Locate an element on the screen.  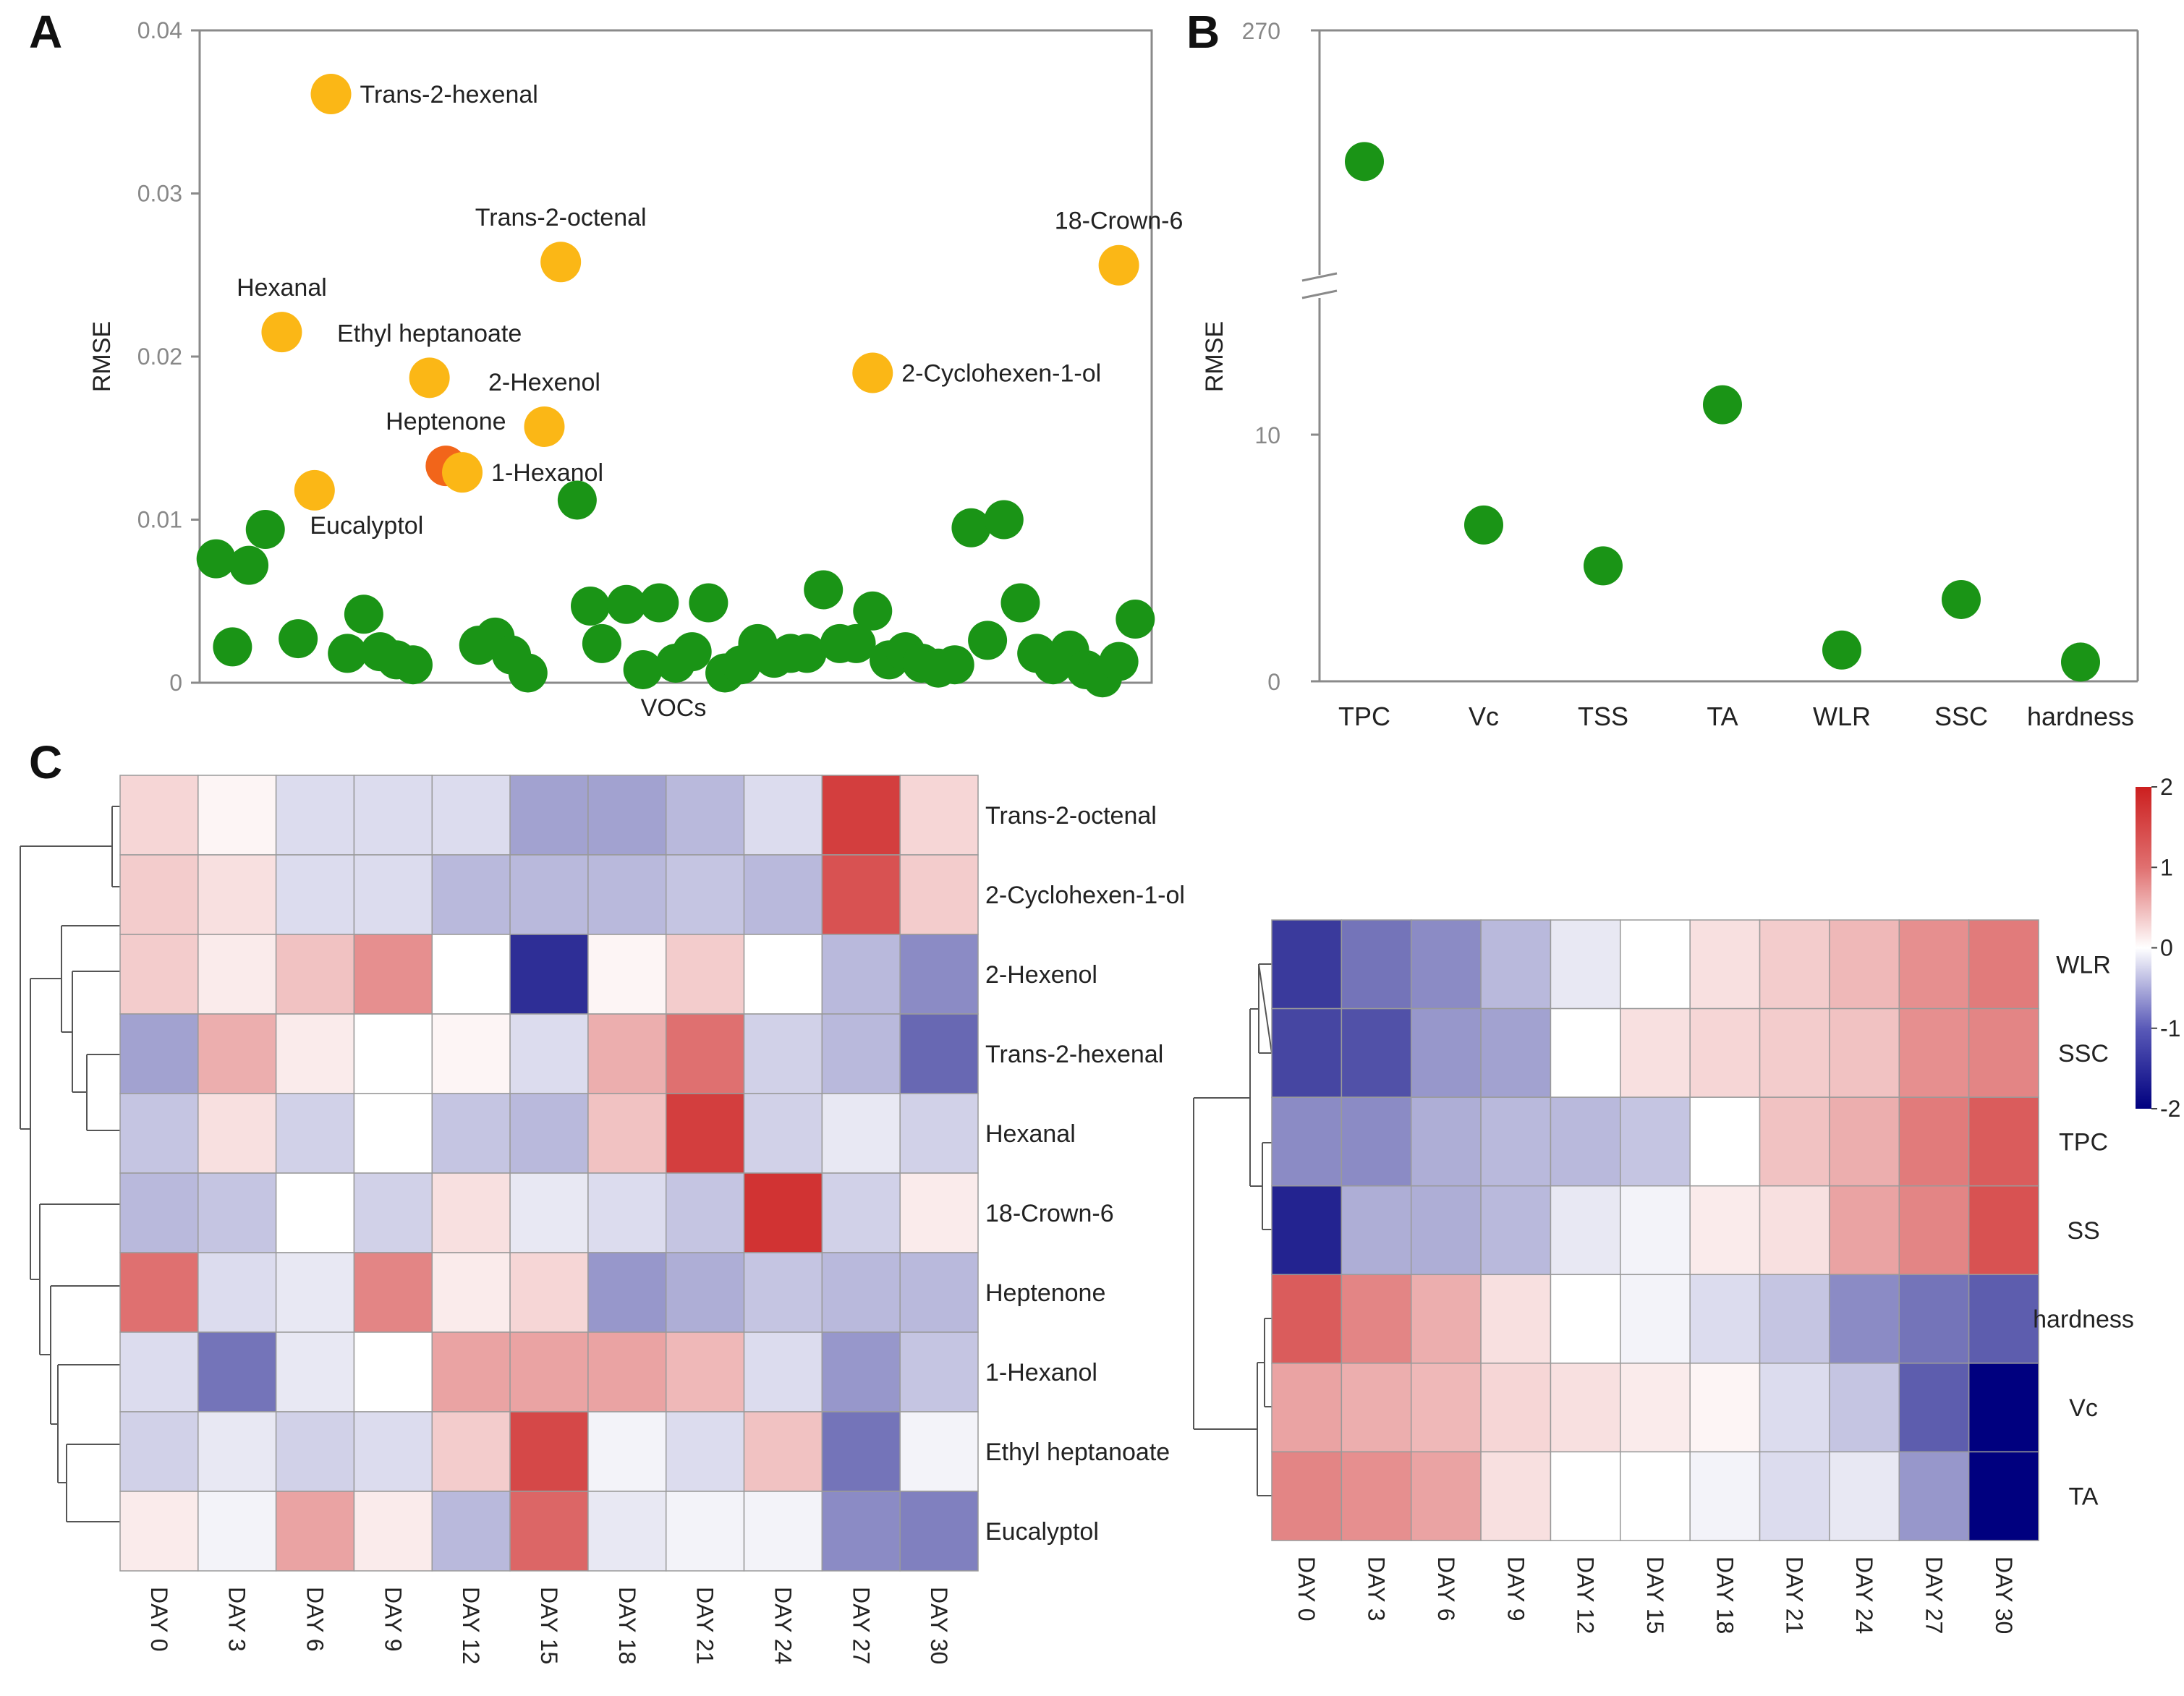
right-heatmap is located at coordinates (1655, 1230).